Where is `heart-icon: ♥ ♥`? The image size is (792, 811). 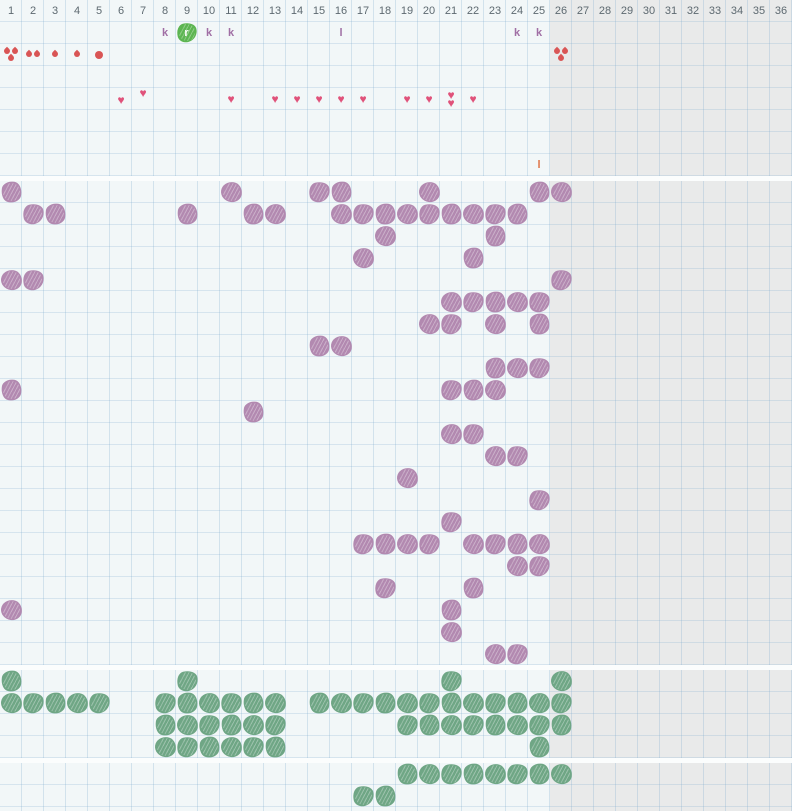
heart-icon: ♥ ♥ is located at coordinates (451, 99).